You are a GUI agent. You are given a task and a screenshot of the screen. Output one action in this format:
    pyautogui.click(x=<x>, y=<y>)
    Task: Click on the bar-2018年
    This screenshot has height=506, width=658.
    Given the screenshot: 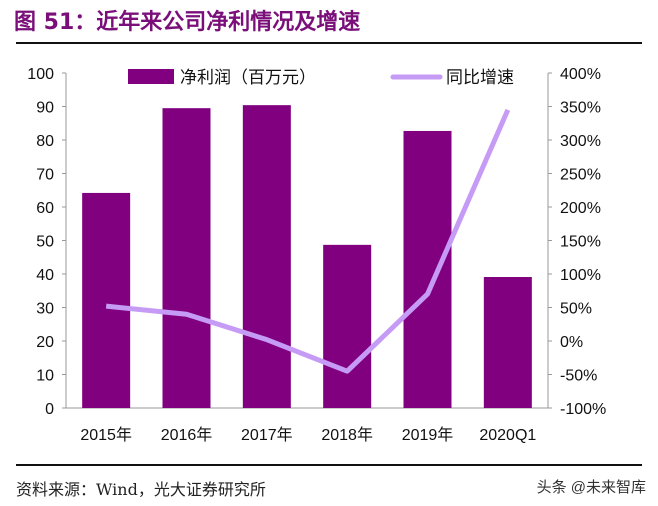 What is the action you would take?
    pyautogui.click(x=347, y=326)
    